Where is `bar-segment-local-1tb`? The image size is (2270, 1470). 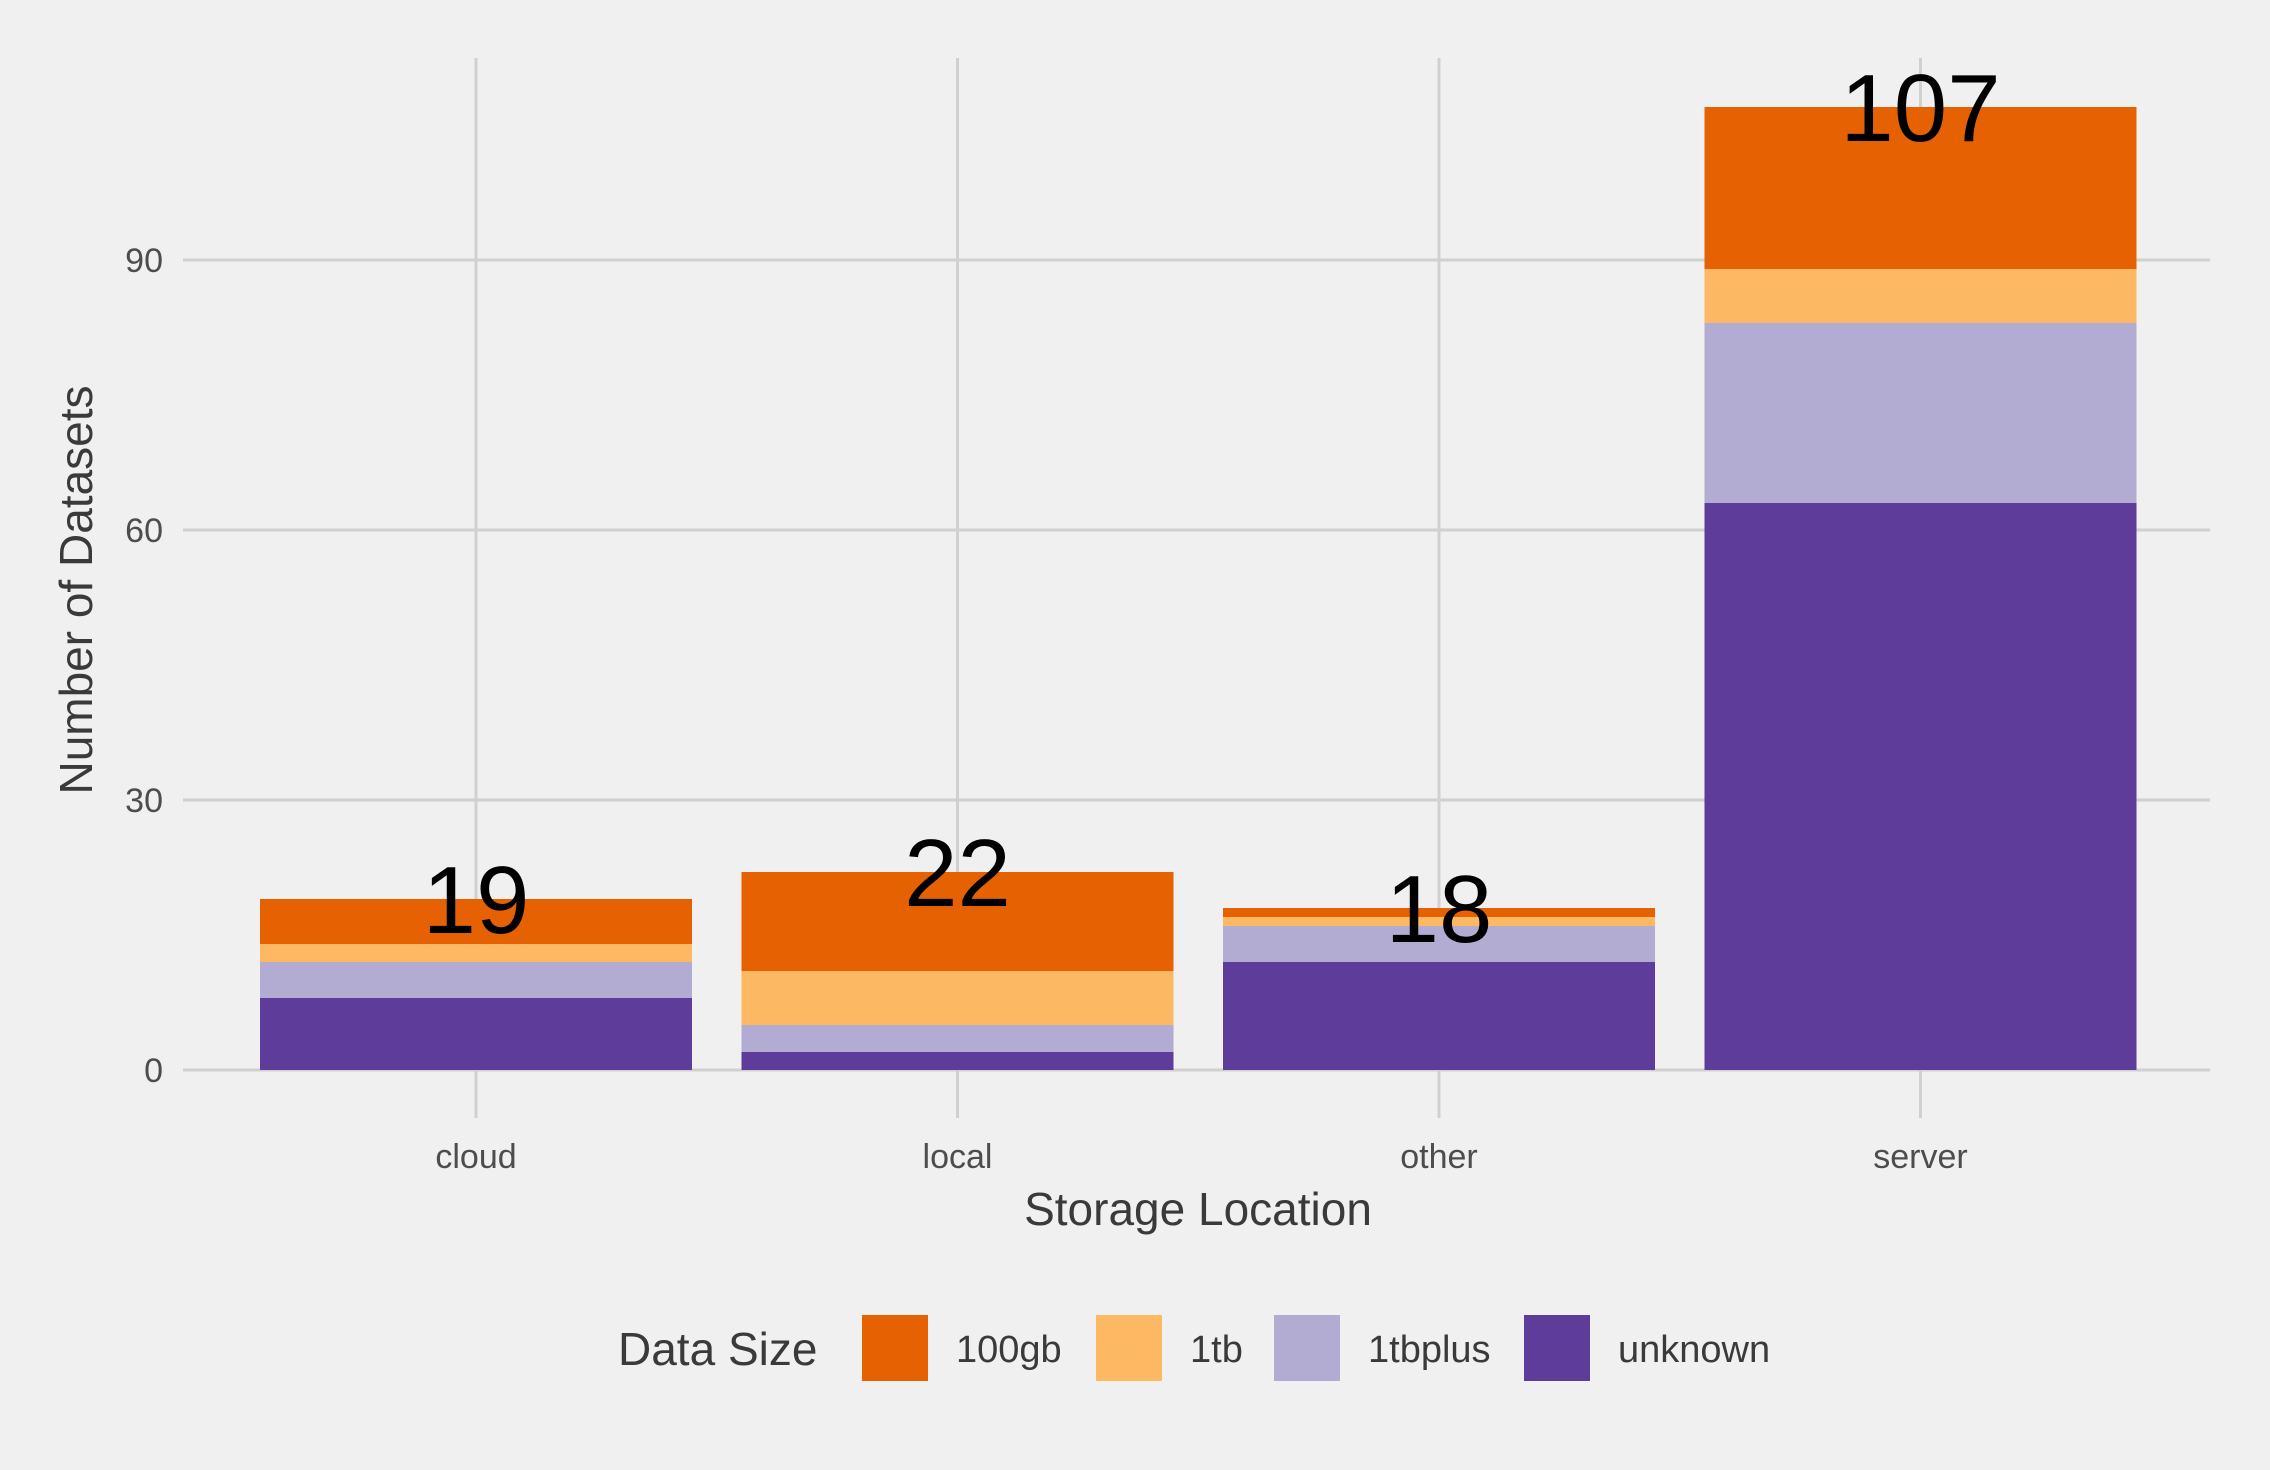 bar-segment-local-1tb is located at coordinates (957, 998).